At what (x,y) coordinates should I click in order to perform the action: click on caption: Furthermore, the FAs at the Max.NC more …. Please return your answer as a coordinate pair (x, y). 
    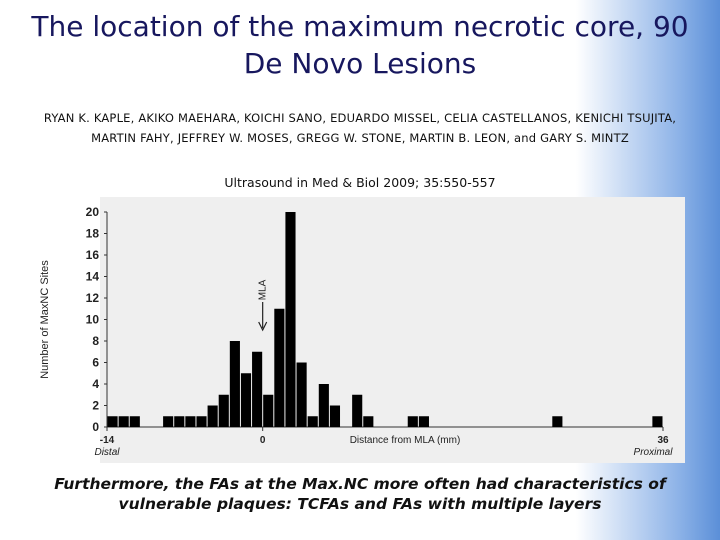
    Looking at the image, I should click on (360, 494).